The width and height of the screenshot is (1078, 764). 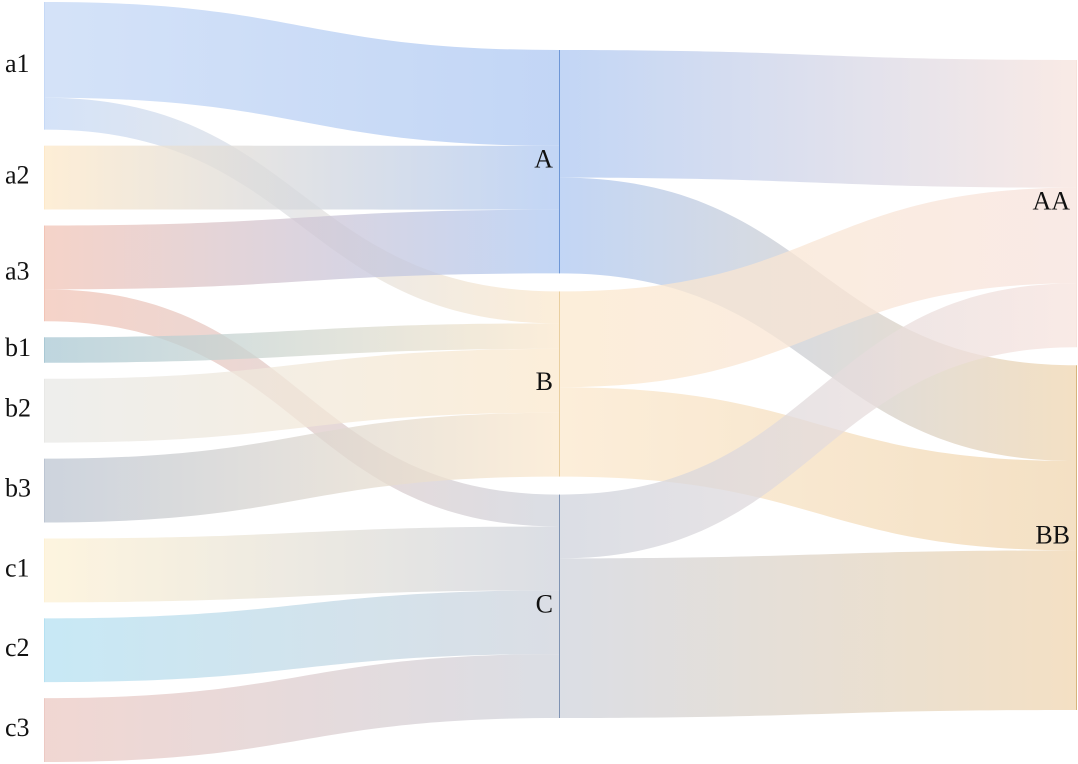 I want to click on link-a3-A, so click(x=302, y=249).